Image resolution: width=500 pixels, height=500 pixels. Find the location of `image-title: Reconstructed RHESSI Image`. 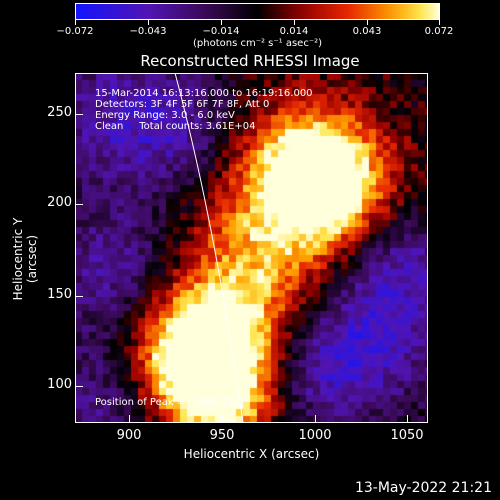

image-title: Reconstructed RHESSI Image is located at coordinates (250, 61).